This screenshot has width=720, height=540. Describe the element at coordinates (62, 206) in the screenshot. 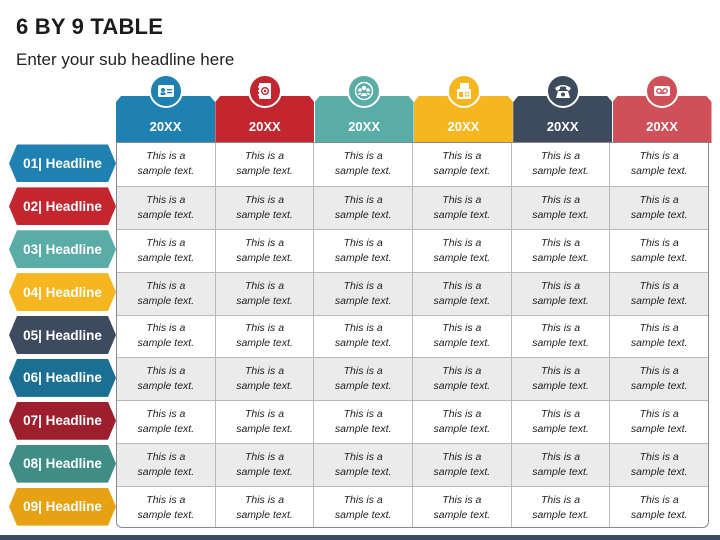

I see `row-header-2: 02| Headline` at that location.